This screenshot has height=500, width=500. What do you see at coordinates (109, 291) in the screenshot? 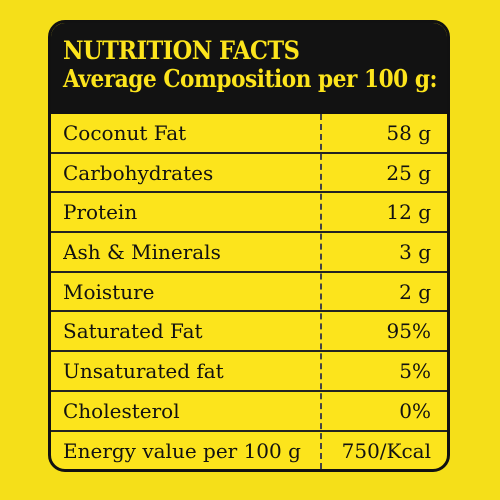
I see `nutrient-name: Moisture` at bounding box center [109, 291].